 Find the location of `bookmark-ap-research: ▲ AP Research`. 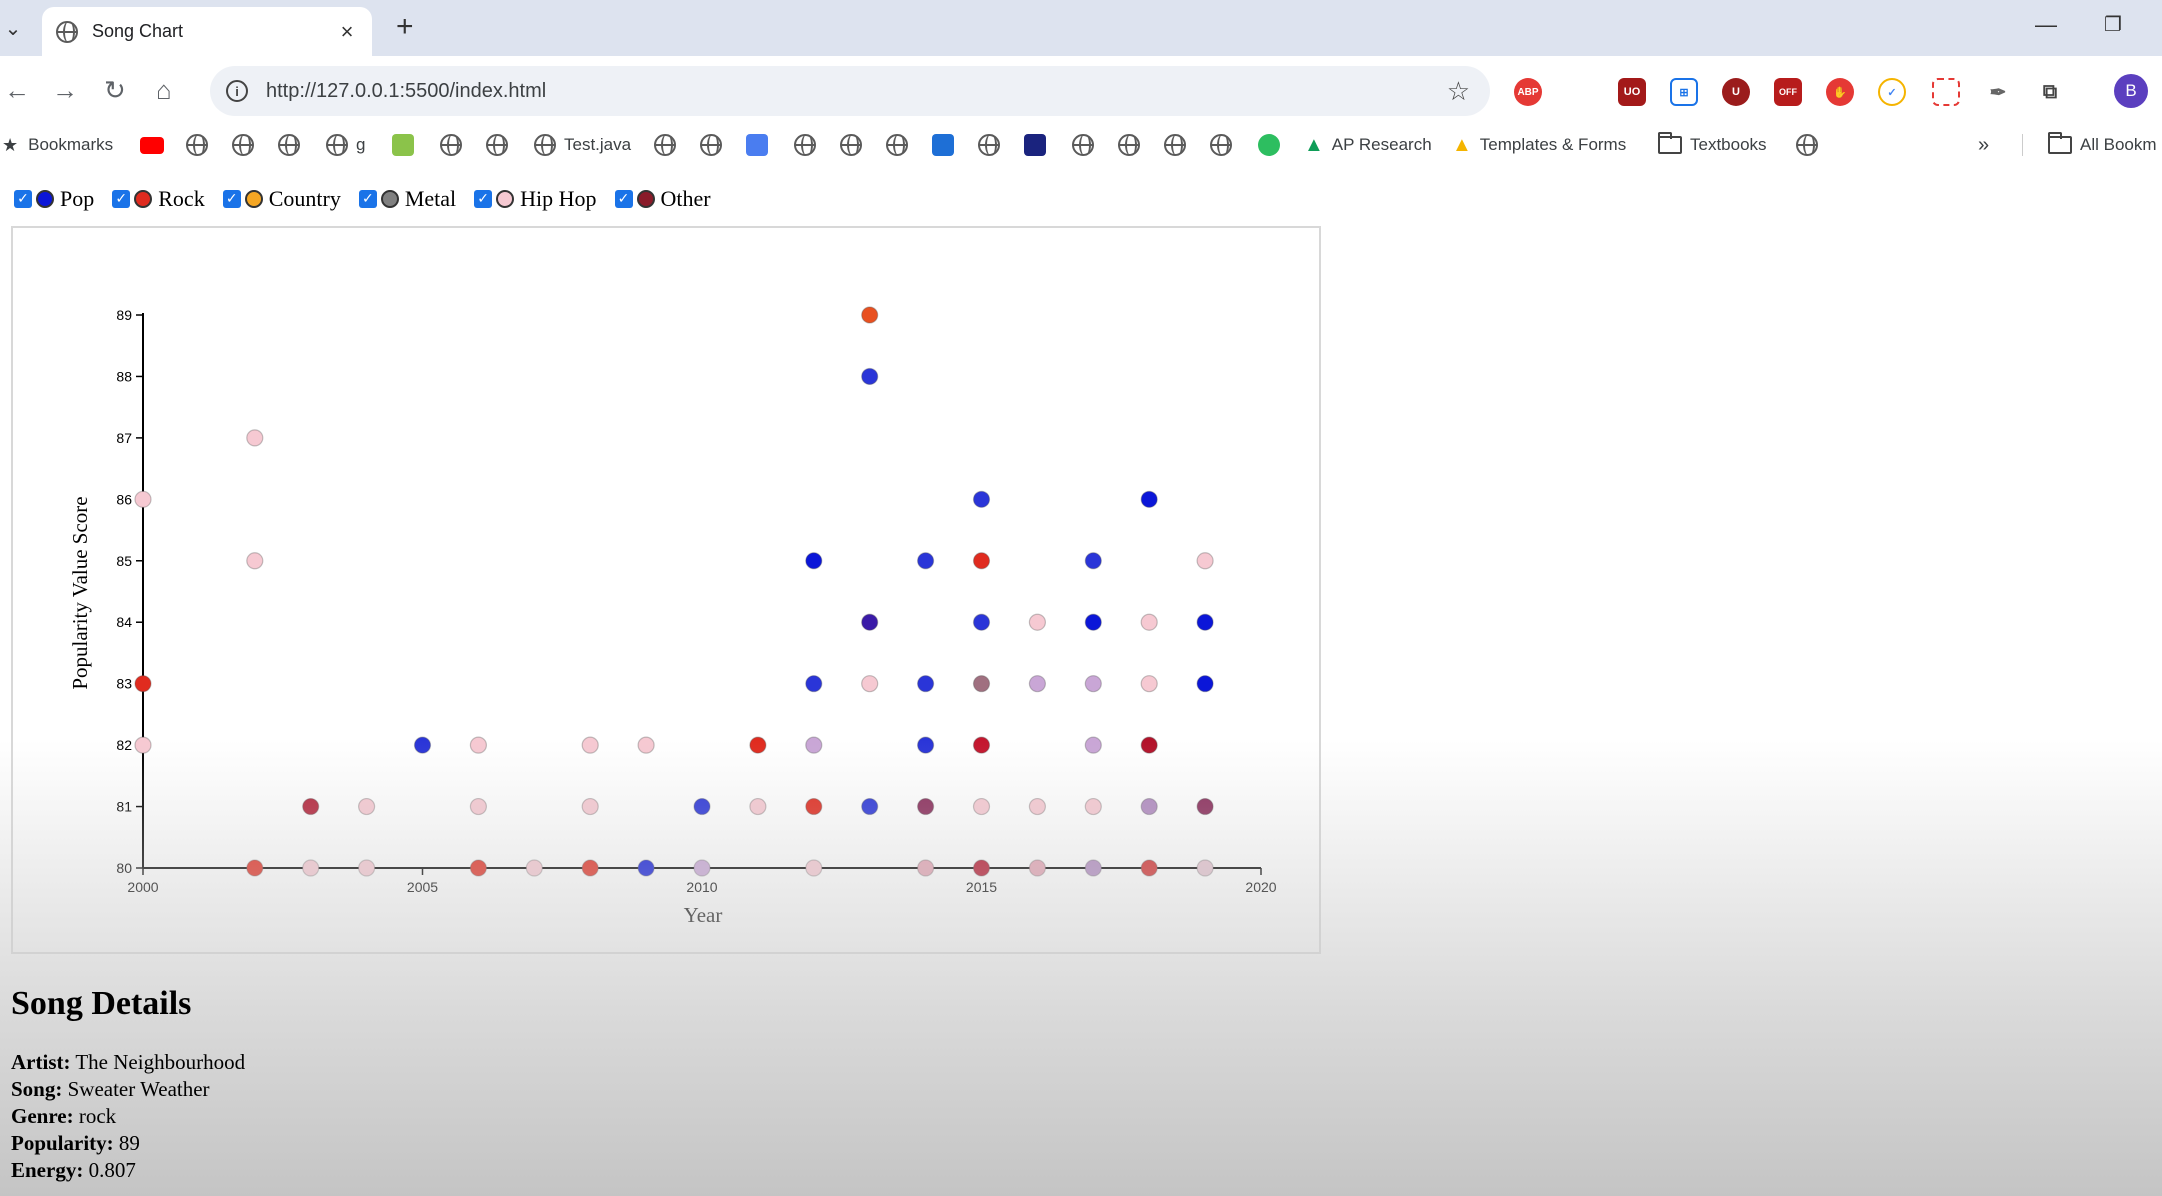

bookmark-ap-research: ▲ AP Research is located at coordinates (1368, 145).